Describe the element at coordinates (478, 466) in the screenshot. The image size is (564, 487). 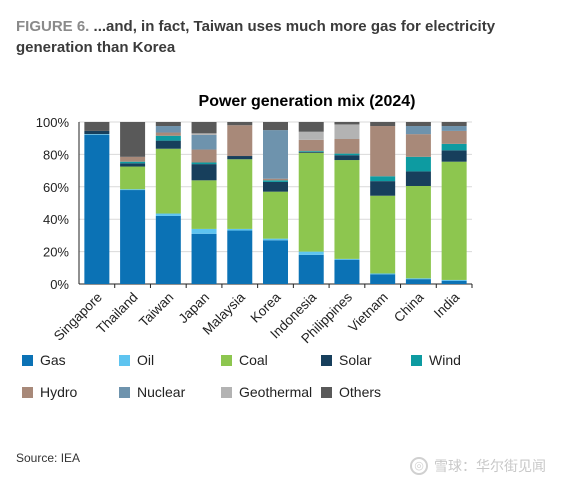
I see `watermark: ◎ 雪球：华尔街见闻` at that location.